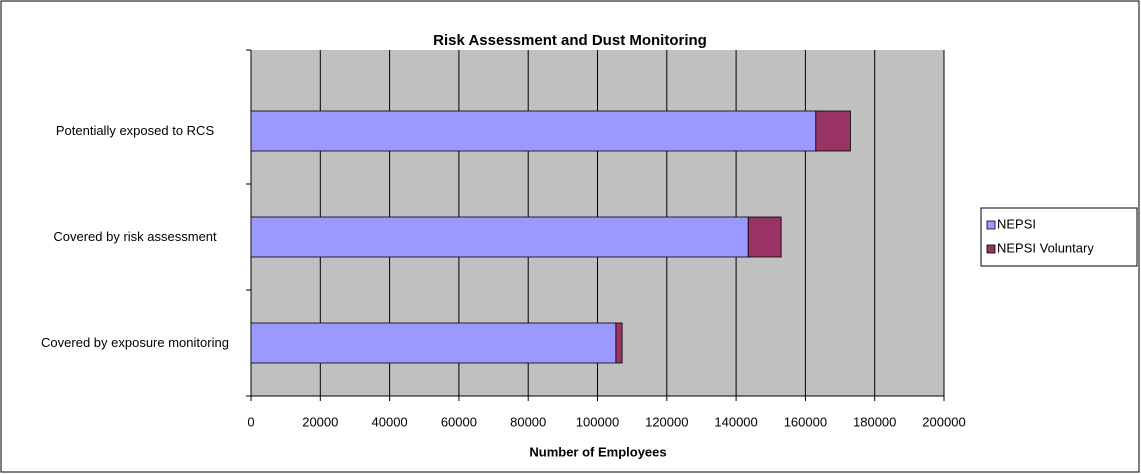  What do you see at coordinates (528, 421) in the screenshot?
I see `x-tick-label: 80000` at bounding box center [528, 421].